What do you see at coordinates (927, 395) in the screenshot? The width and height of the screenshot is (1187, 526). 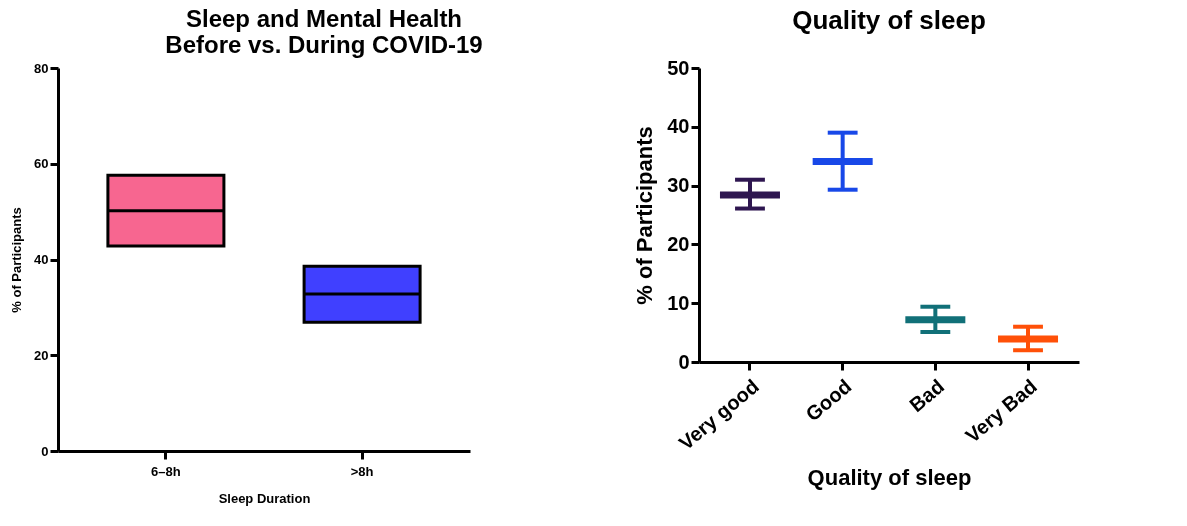 I see `x-tick-label: Bad` at bounding box center [927, 395].